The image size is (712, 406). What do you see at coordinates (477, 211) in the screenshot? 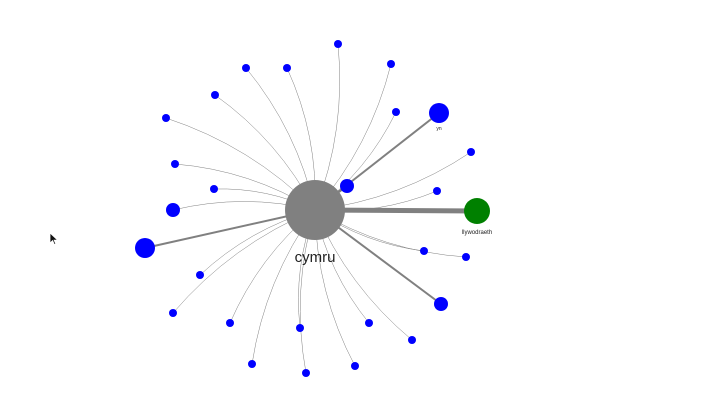
I see `node-llywodraeth` at bounding box center [477, 211].